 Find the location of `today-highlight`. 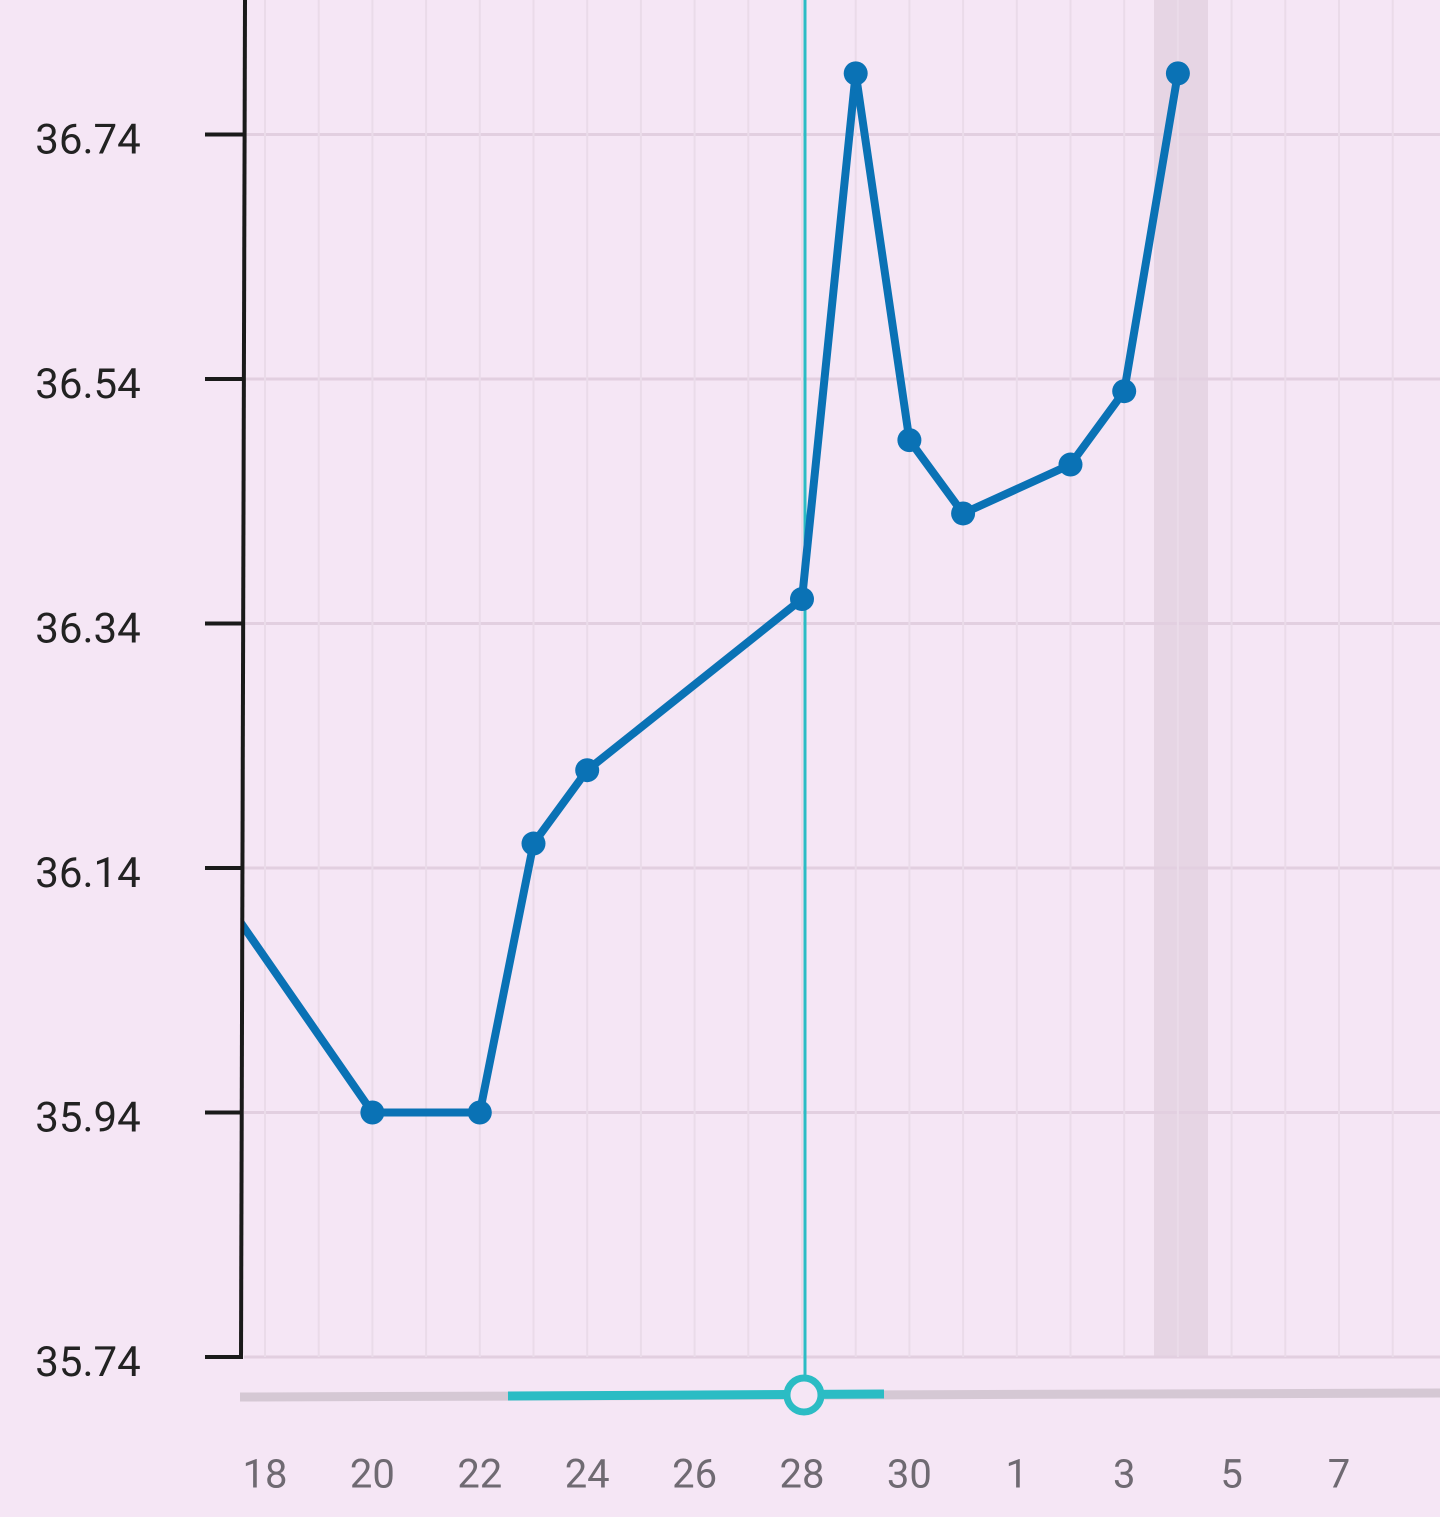

today-highlight is located at coordinates (1181, 678).